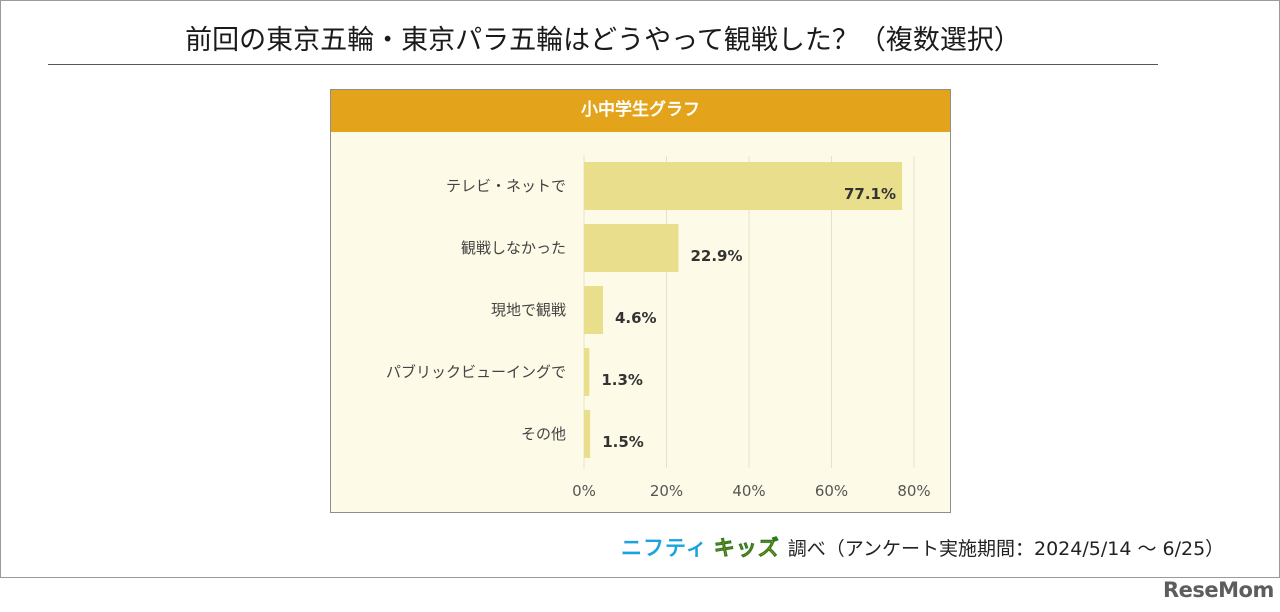 Image resolution: width=1280 pixels, height=612 pixels. Describe the element at coordinates (636, 318) in the screenshot. I see `value-label: 4.6%` at that location.